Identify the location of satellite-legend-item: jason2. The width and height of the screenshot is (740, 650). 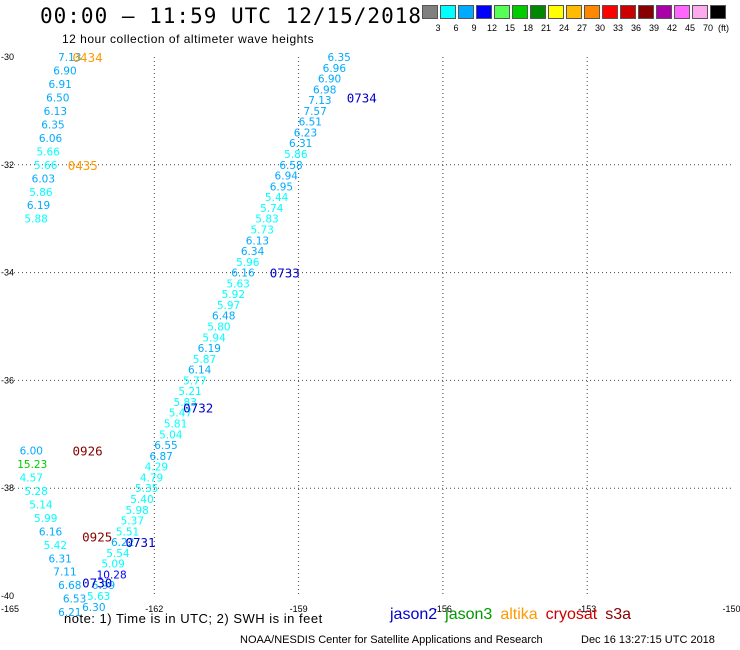
(414, 614).